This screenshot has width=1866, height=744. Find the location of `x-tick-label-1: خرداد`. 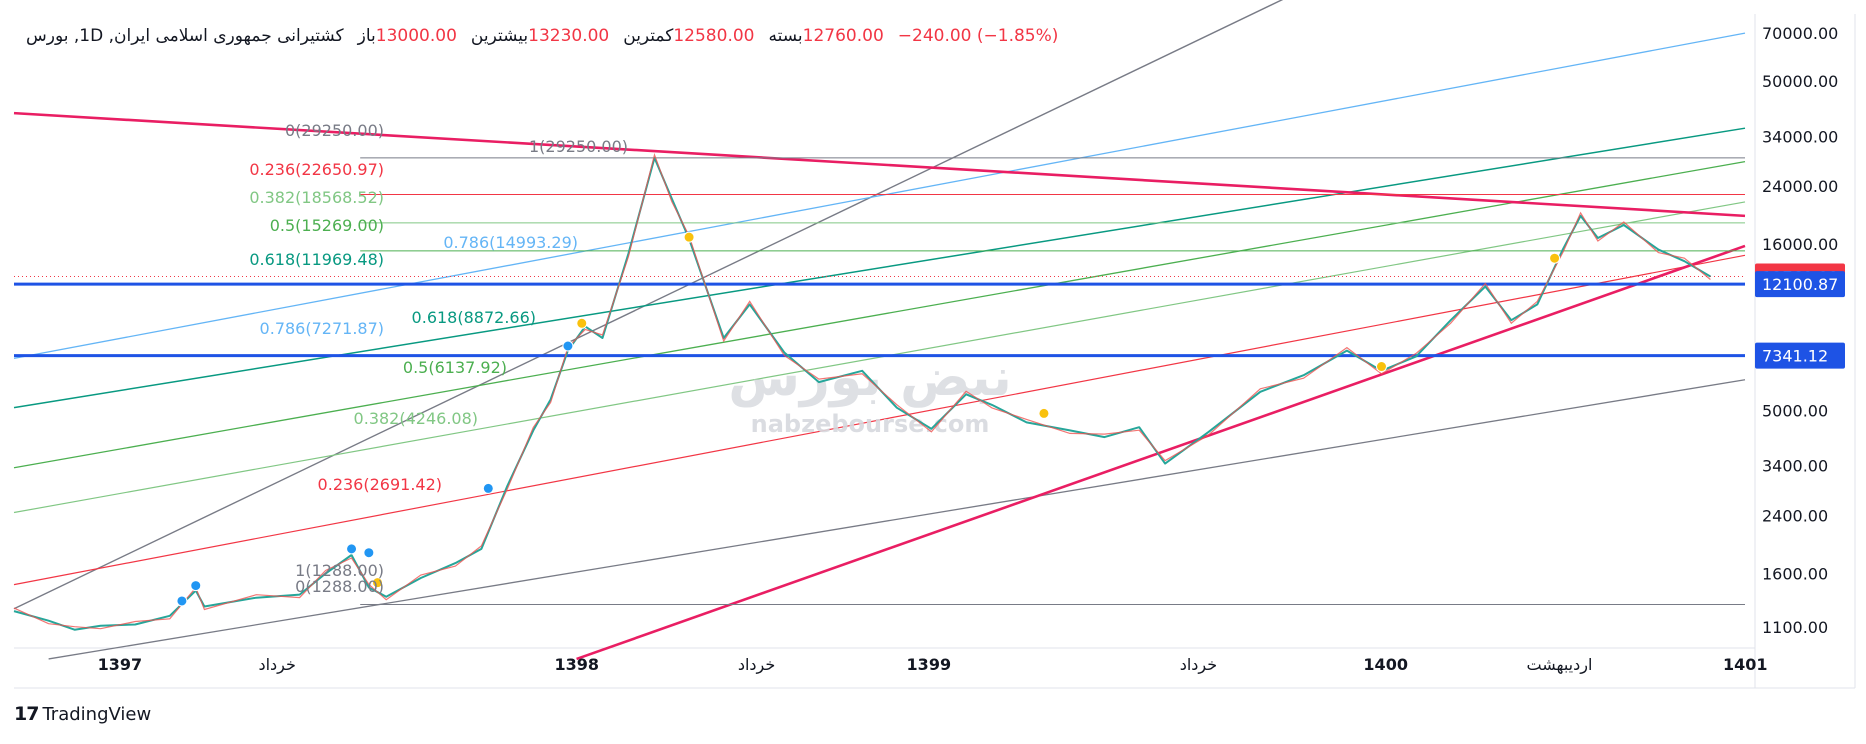

x-tick-label-1: خرداد is located at coordinates (276, 665).